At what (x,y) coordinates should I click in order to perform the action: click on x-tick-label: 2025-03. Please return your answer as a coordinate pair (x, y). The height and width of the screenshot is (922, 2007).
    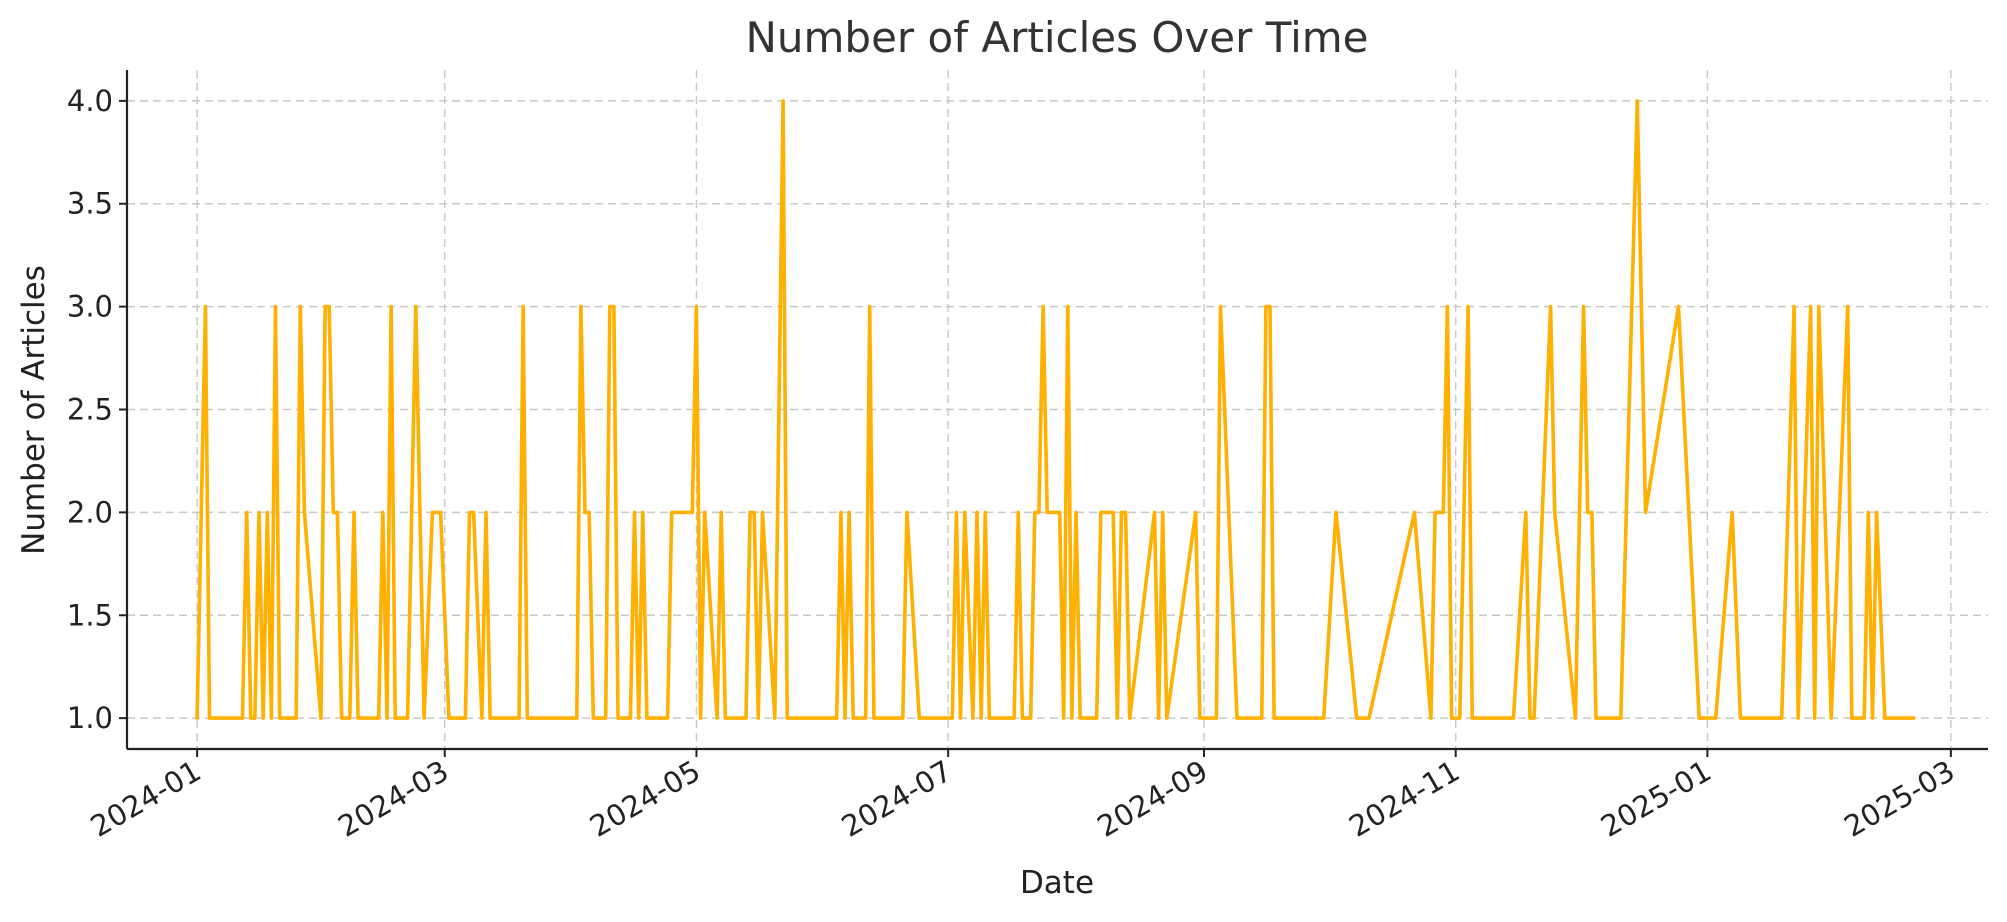
    Looking at the image, I should click on (1899, 799).